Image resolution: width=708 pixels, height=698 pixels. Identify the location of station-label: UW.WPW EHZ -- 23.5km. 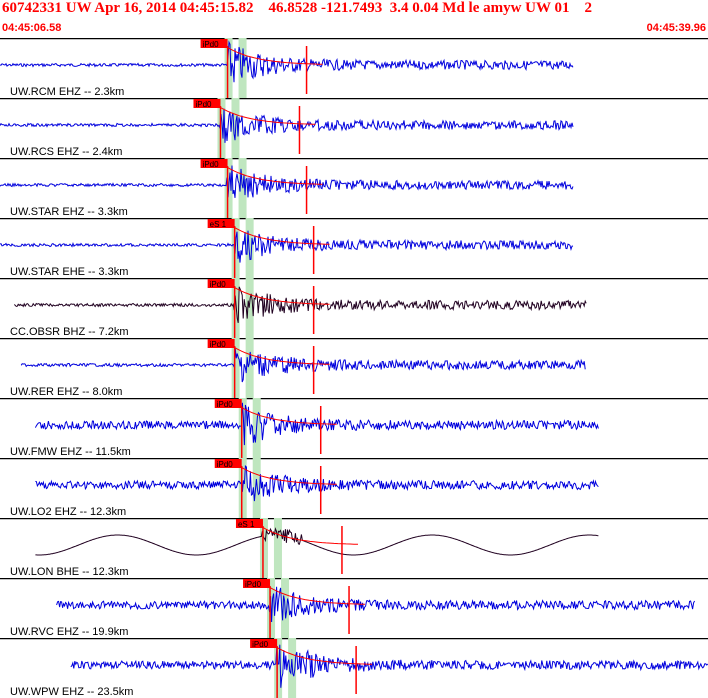
(72, 692).